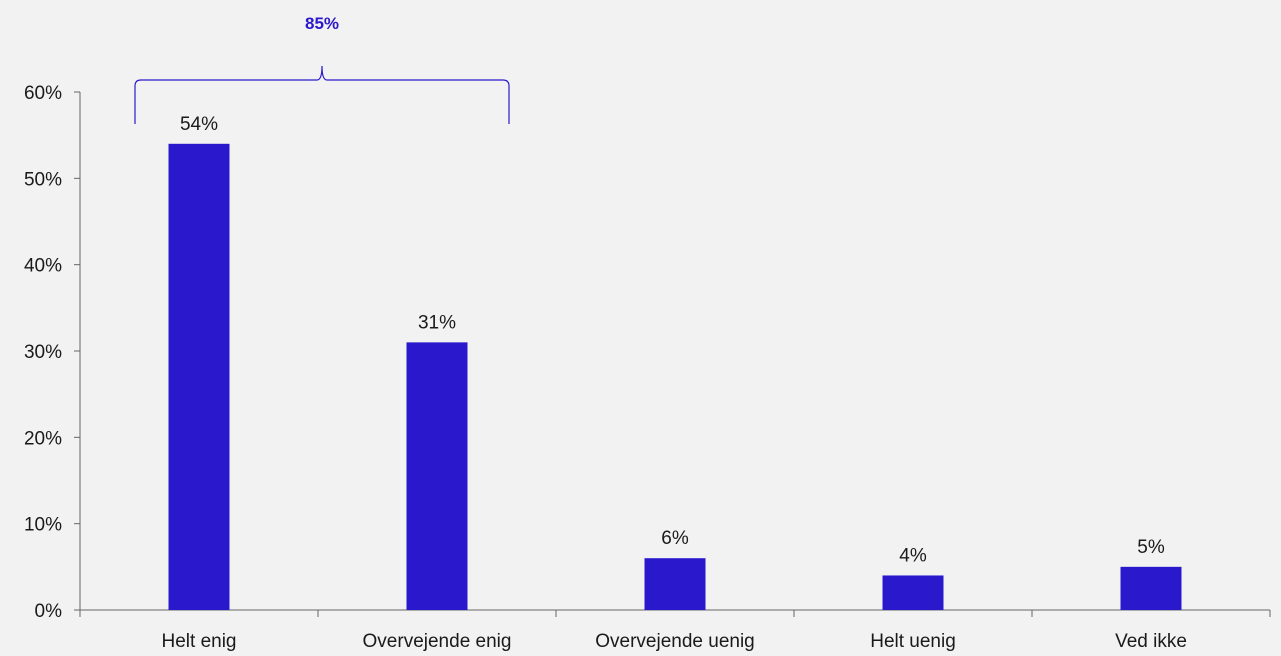 The width and height of the screenshot is (1281, 656). What do you see at coordinates (43, 525) in the screenshot?
I see `y-tick-label: 10%` at bounding box center [43, 525].